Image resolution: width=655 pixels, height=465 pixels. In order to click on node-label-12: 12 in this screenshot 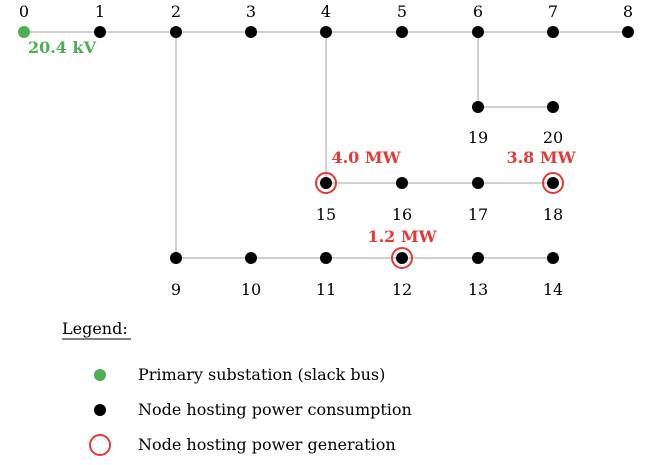, I will do `click(402, 289)`.